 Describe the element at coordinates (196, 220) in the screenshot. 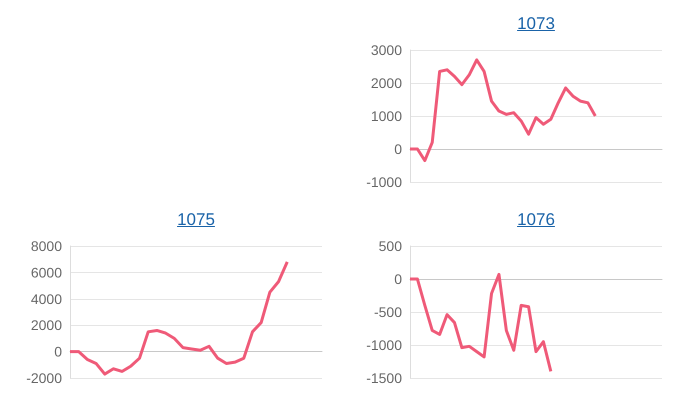

I see `chart-title: 1075` at that location.